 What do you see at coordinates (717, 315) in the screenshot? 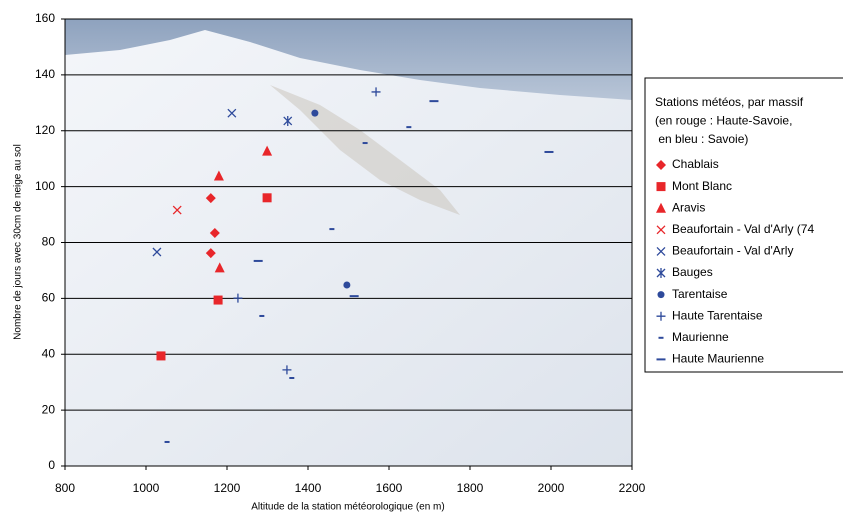
I see `legend-label: Haute Tarentaise` at bounding box center [717, 315].